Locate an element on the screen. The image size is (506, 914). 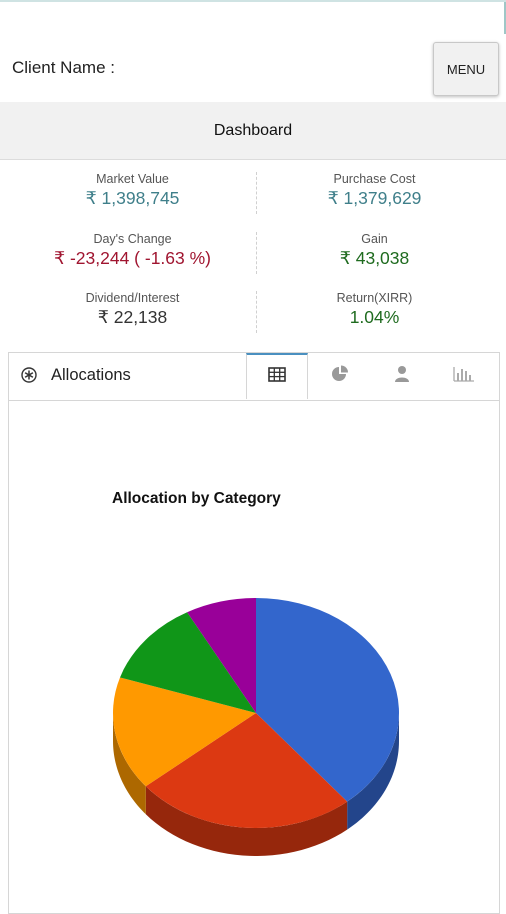
return-value: 1.04% is located at coordinates (374, 317).